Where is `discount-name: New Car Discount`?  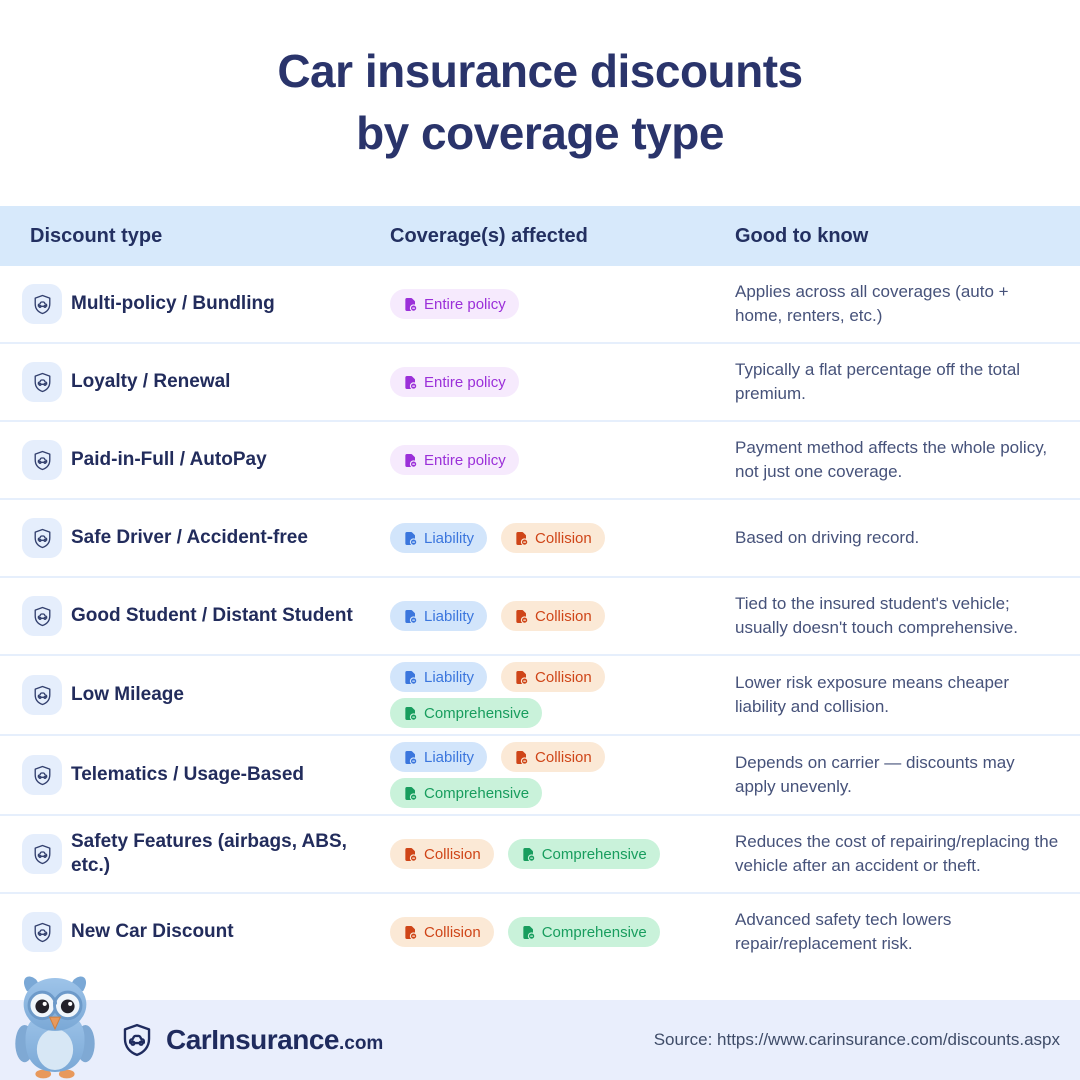 discount-name: New Car Discount is located at coordinates (152, 931).